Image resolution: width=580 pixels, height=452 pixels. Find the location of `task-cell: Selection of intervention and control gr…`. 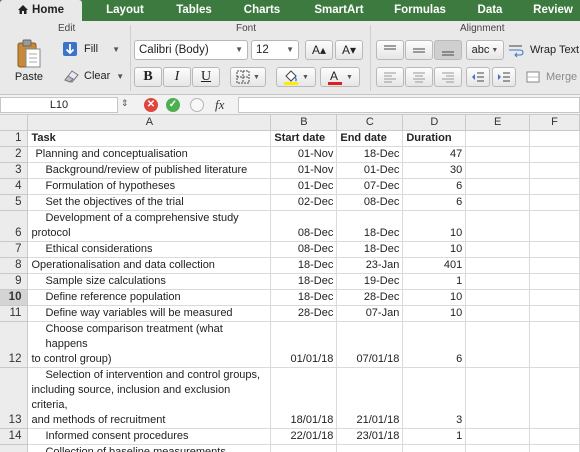

task-cell: Selection of intervention and control gr… is located at coordinates (149, 398).